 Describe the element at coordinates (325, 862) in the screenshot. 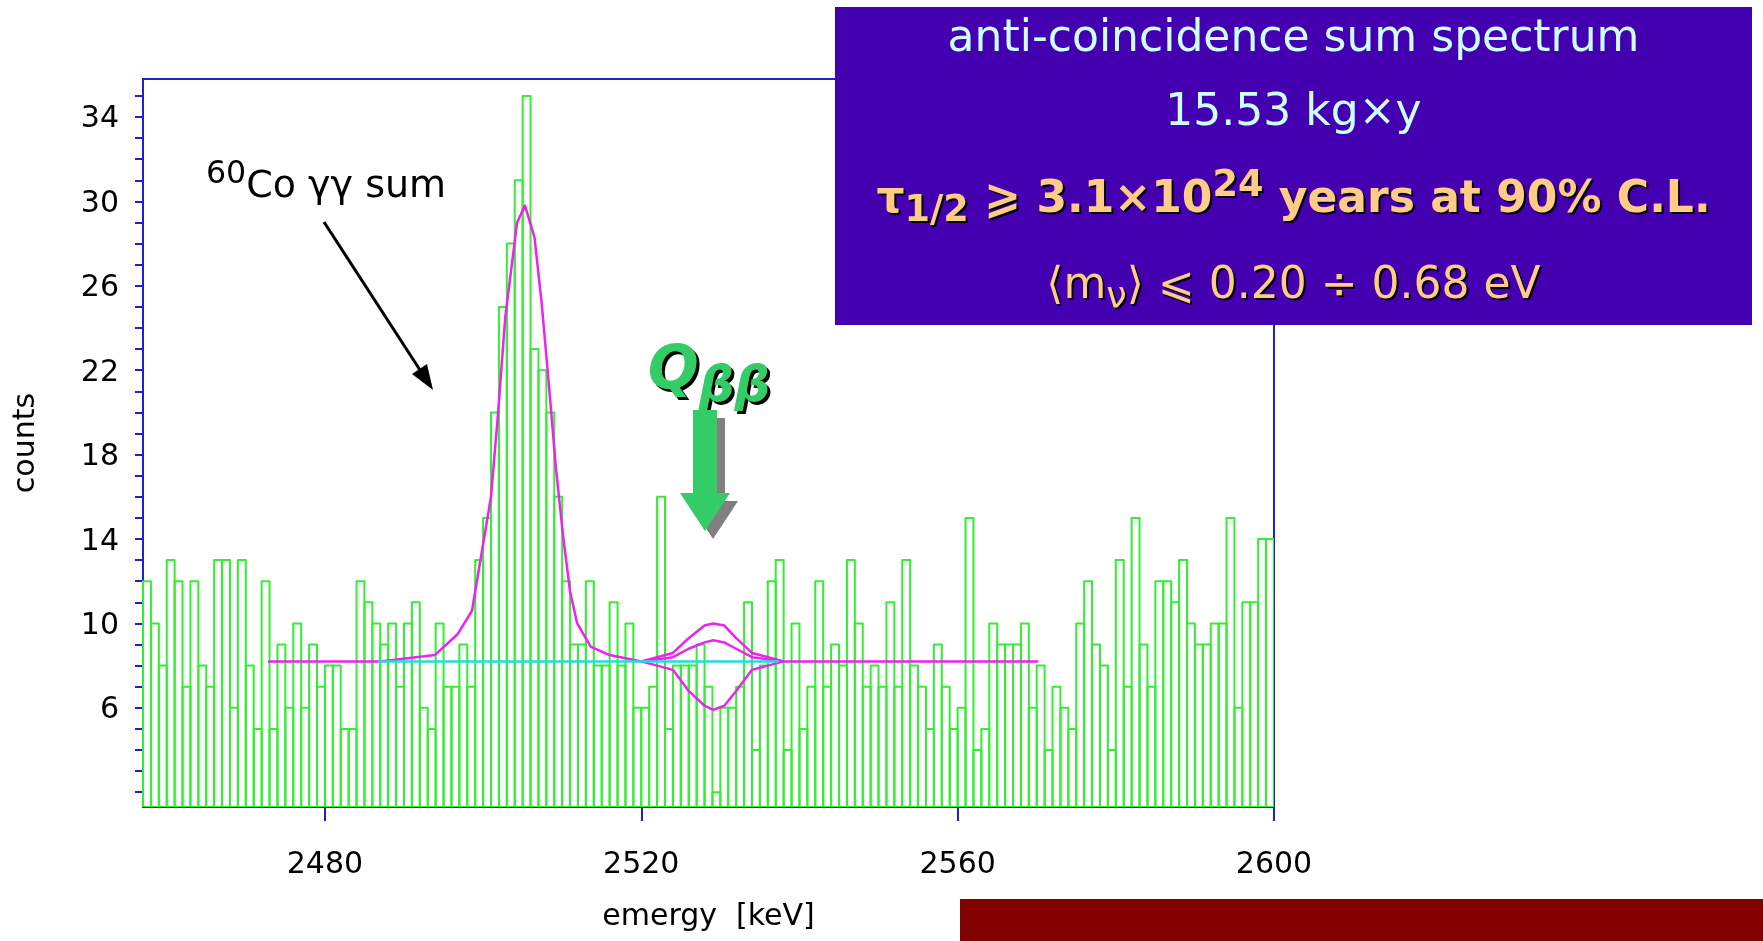

I see `x-tick-label: 2480` at that location.